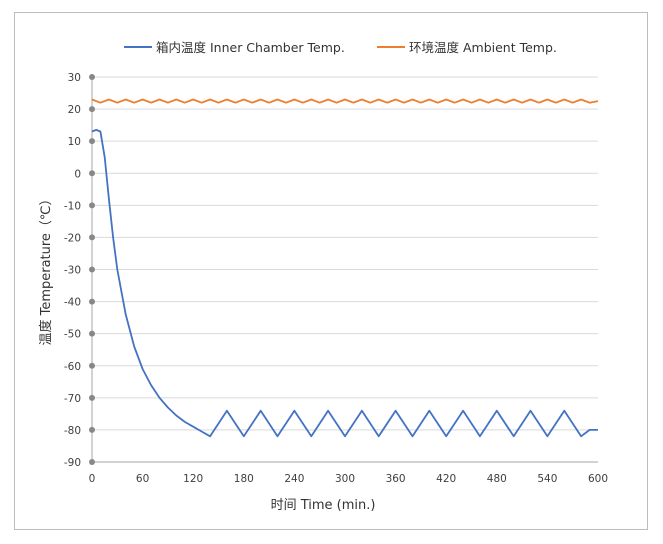 Image resolution: width=663 pixels, height=544 pixels. Describe the element at coordinates (72, 335) in the screenshot. I see `y-tick-label: -50` at that location.